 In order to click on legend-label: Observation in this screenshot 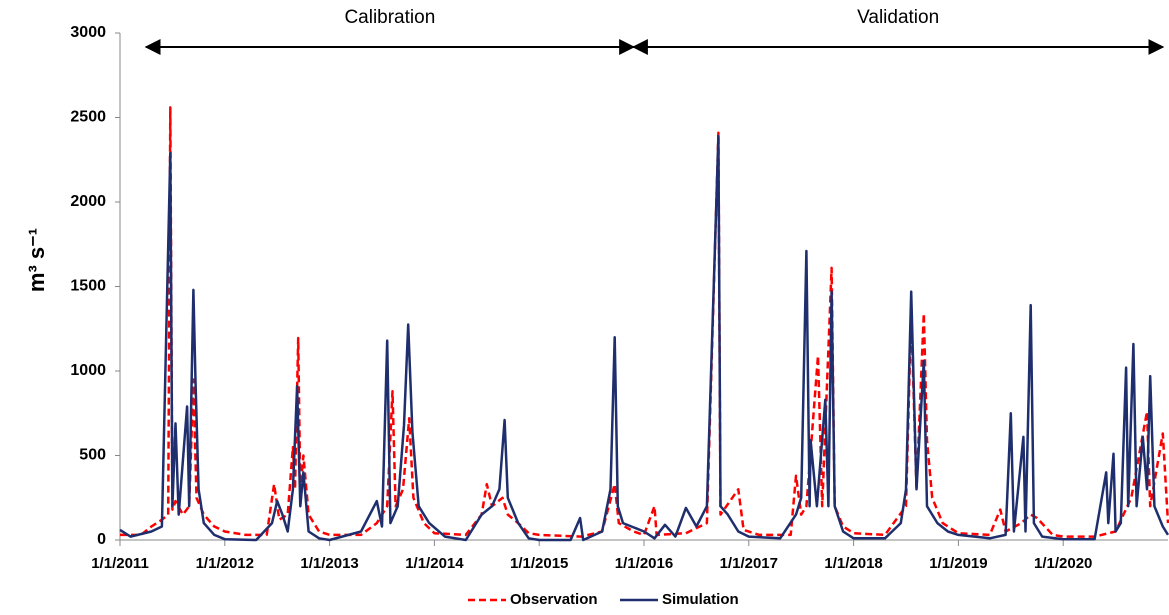, I will do `click(554, 599)`.